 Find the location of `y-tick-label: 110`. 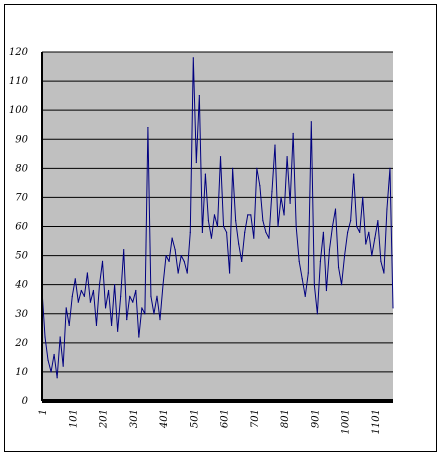

y-tick-label: 110 is located at coordinates (19, 81).